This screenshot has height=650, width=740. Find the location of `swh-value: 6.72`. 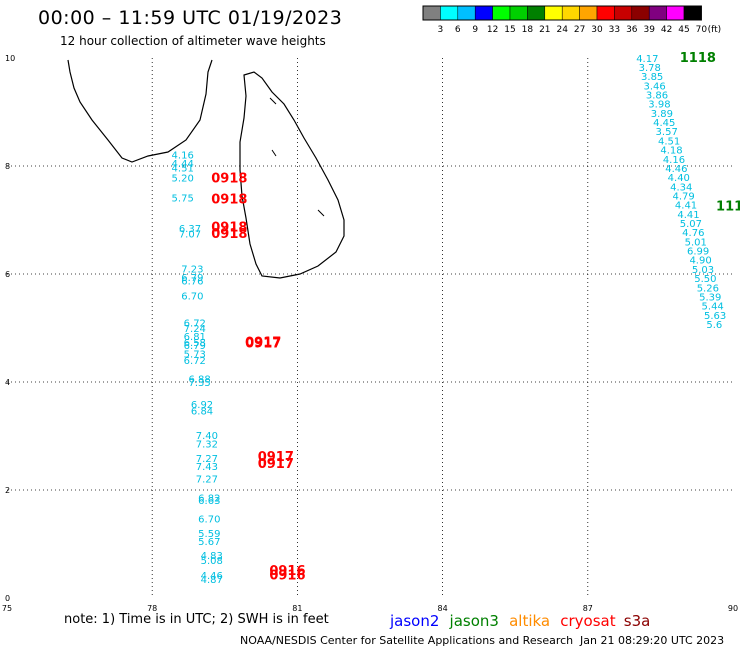

swh-value: 6.72 is located at coordinates (195, 323).